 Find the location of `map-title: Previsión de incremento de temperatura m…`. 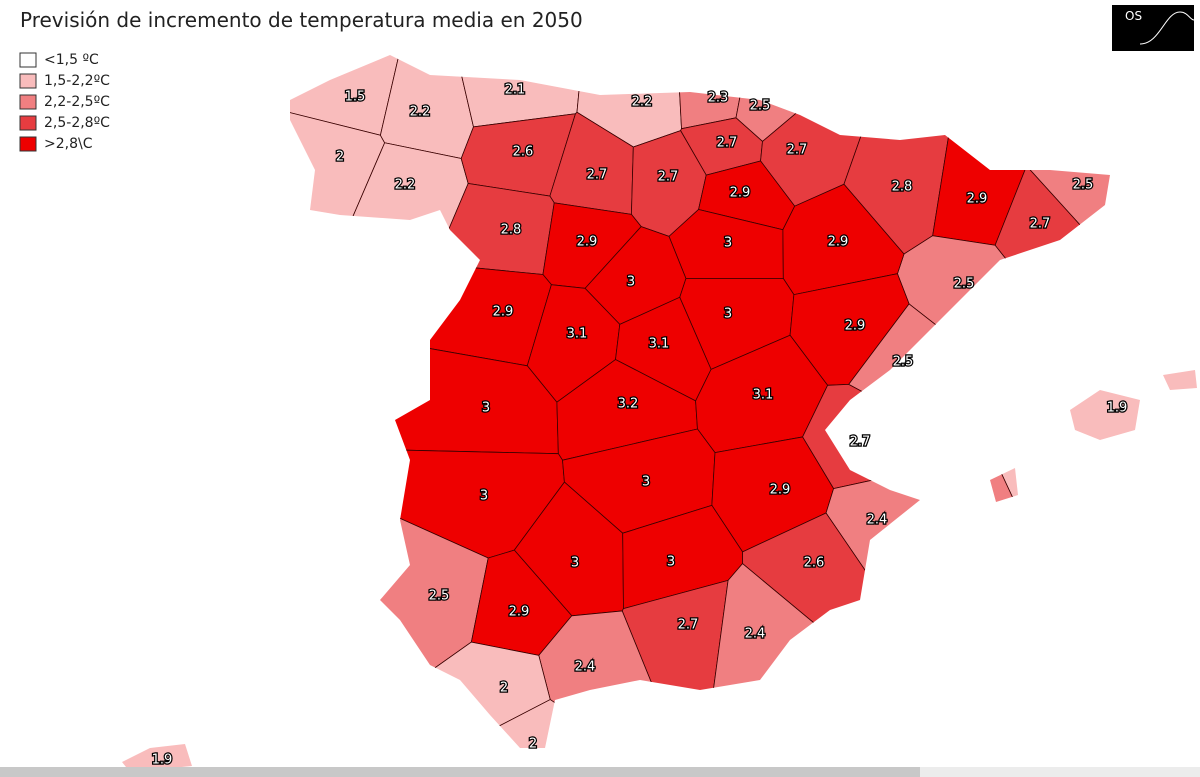

map-title: Previsión de incremento de temperatura m… is located at coordinates (301, 20).